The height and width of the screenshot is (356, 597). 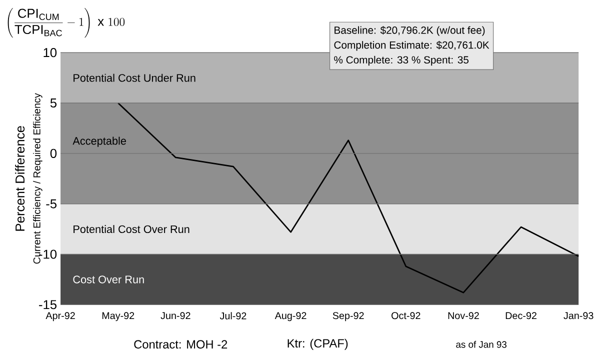 What do you see at coordinates (53, 153) in the screenshot?
I see `y-tick-label: 0` at bounding box center [53, 153].